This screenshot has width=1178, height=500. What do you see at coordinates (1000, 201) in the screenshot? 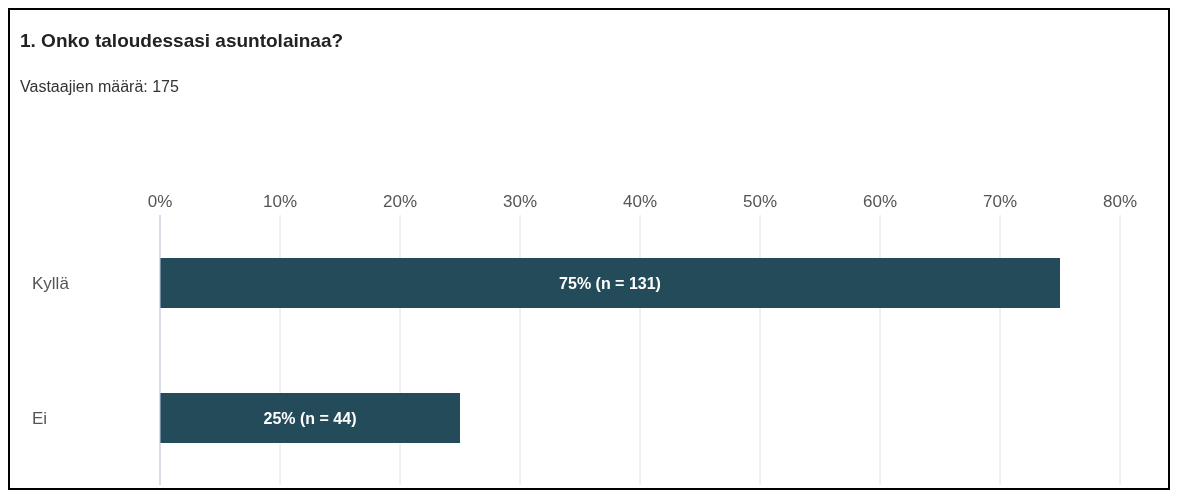
I see `x-tick-label: 70%` at bounding box center [1000, 201].